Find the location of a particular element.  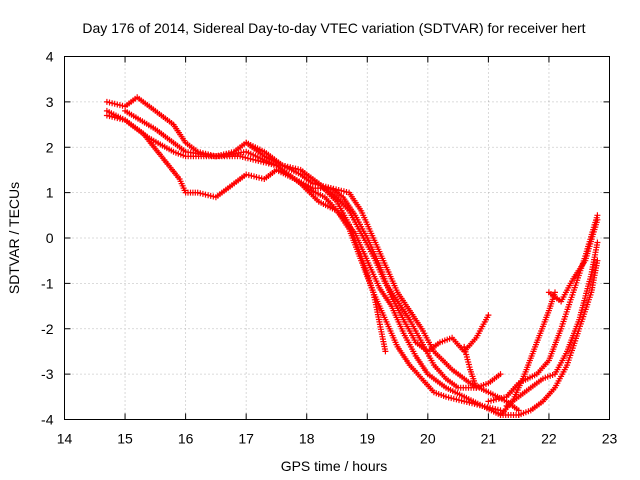

x-tick-label: 23 is located at coordinates (610, 439).